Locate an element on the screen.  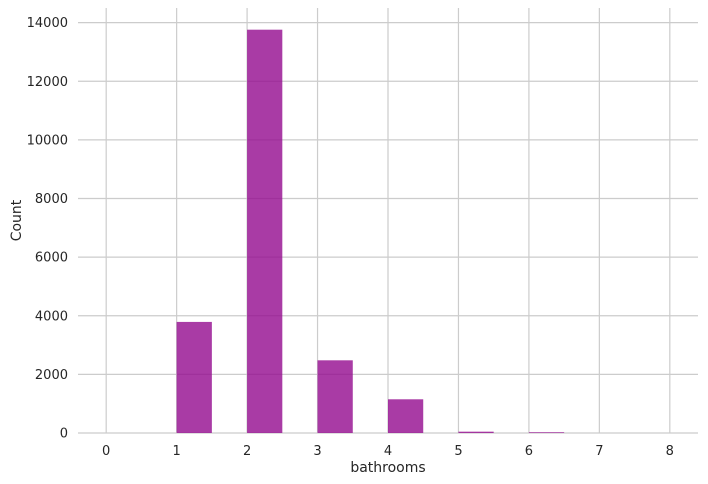
y-axis-label: Count is located at coordinates (17, 220).